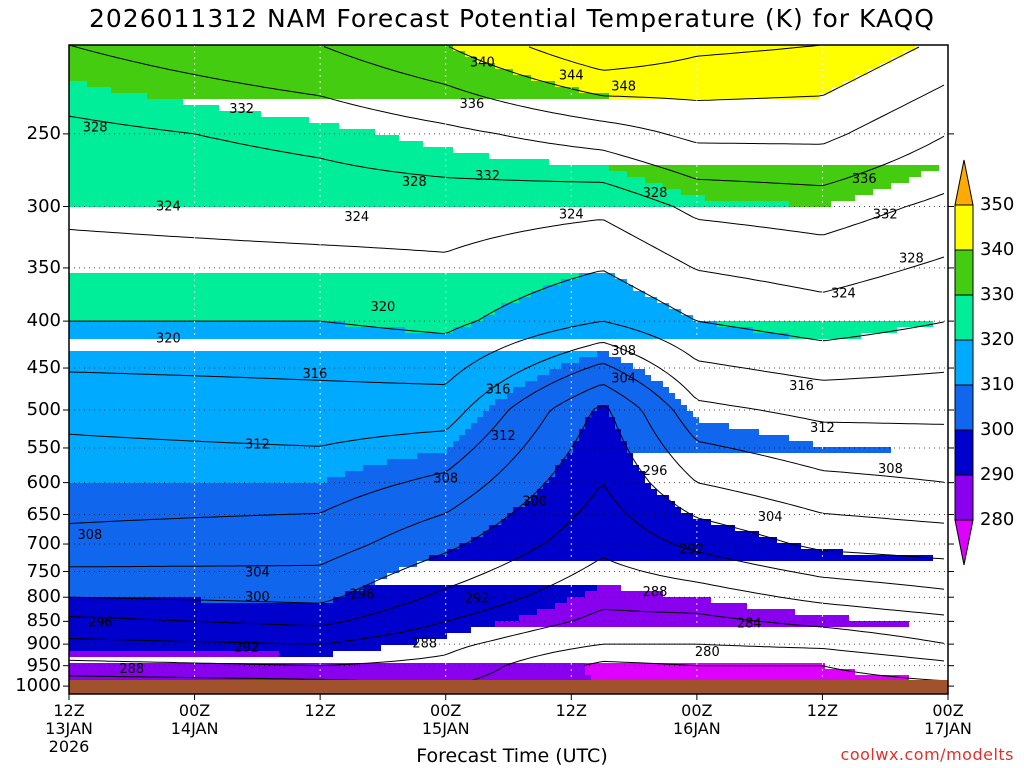 This screenshot has width=1024, height=768. What do you see at coordinates (997, 249) in the screenshot?
I see `colorbar-tick-label: 340` at bounding box center [997, 249].